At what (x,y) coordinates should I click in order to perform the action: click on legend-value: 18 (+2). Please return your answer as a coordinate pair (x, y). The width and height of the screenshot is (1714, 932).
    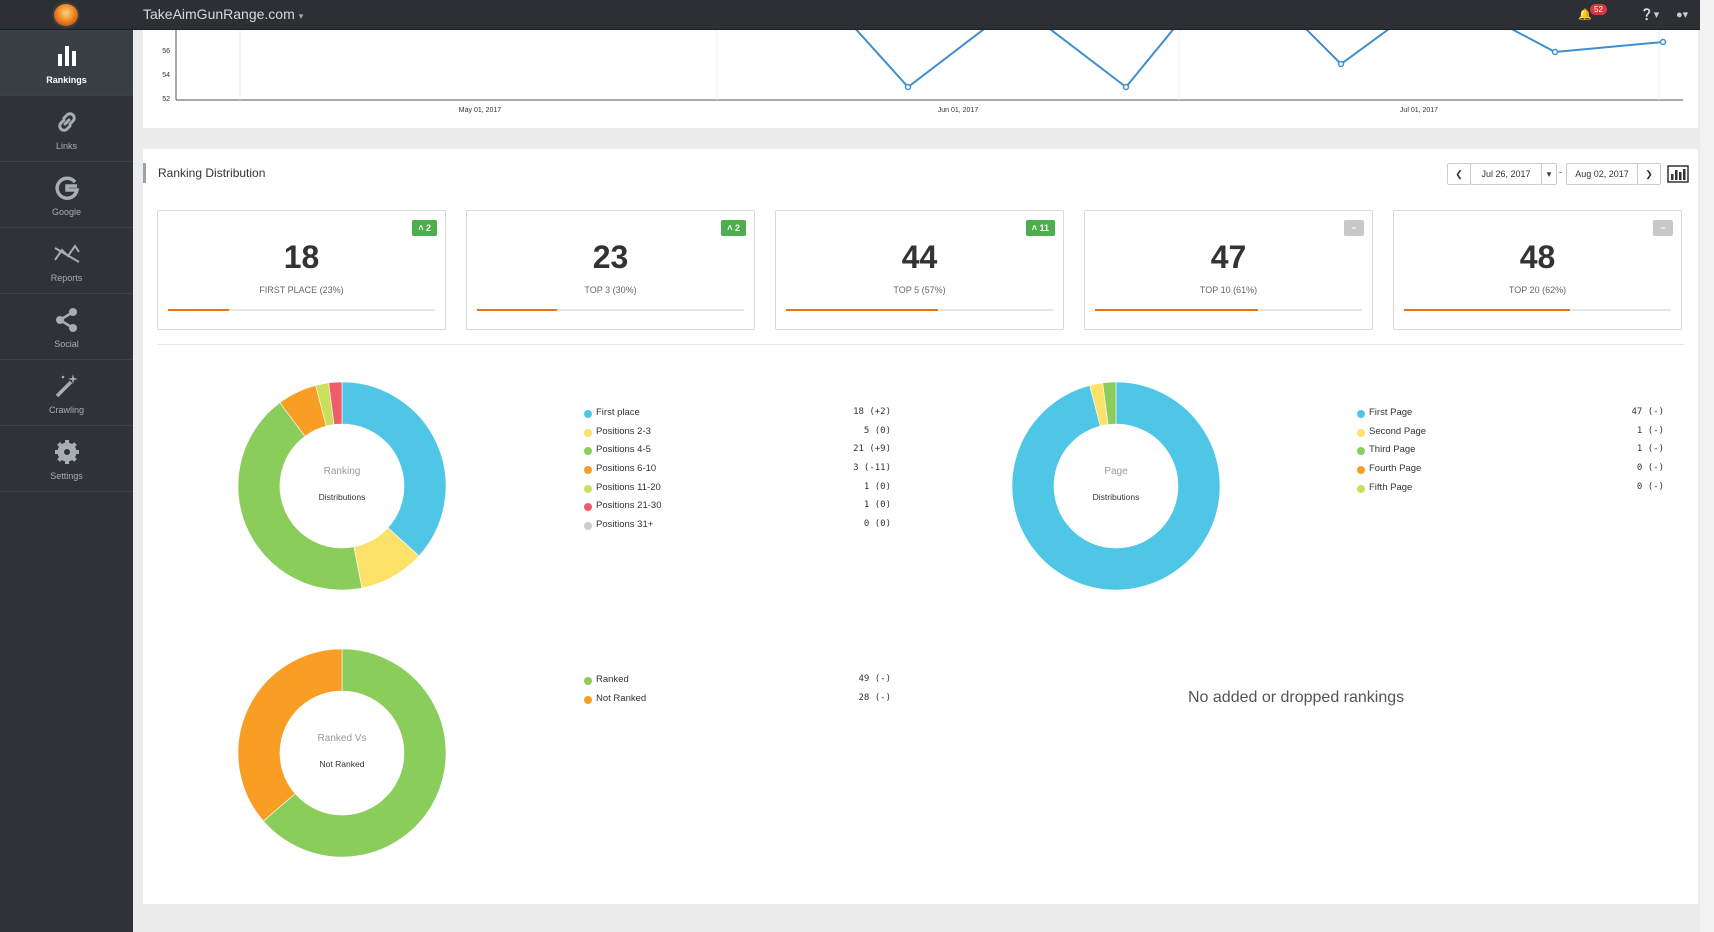
    Looking at the image, I should click on (872, 412).